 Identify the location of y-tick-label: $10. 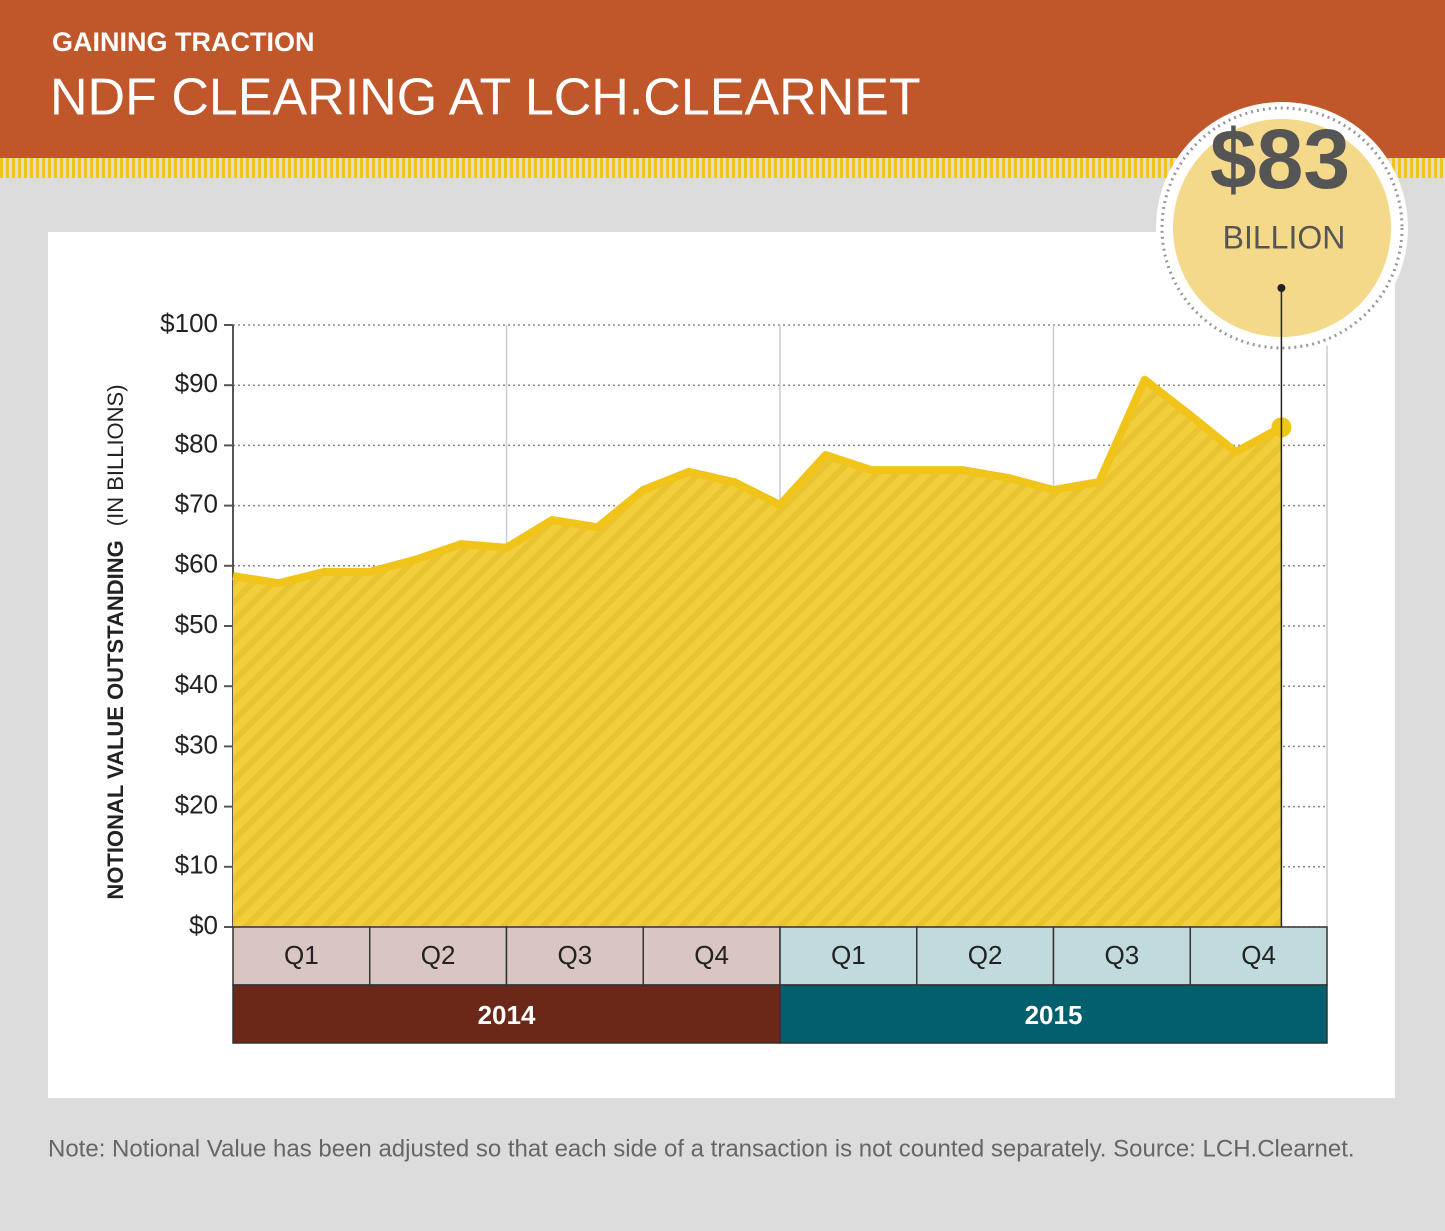
(196, 865).